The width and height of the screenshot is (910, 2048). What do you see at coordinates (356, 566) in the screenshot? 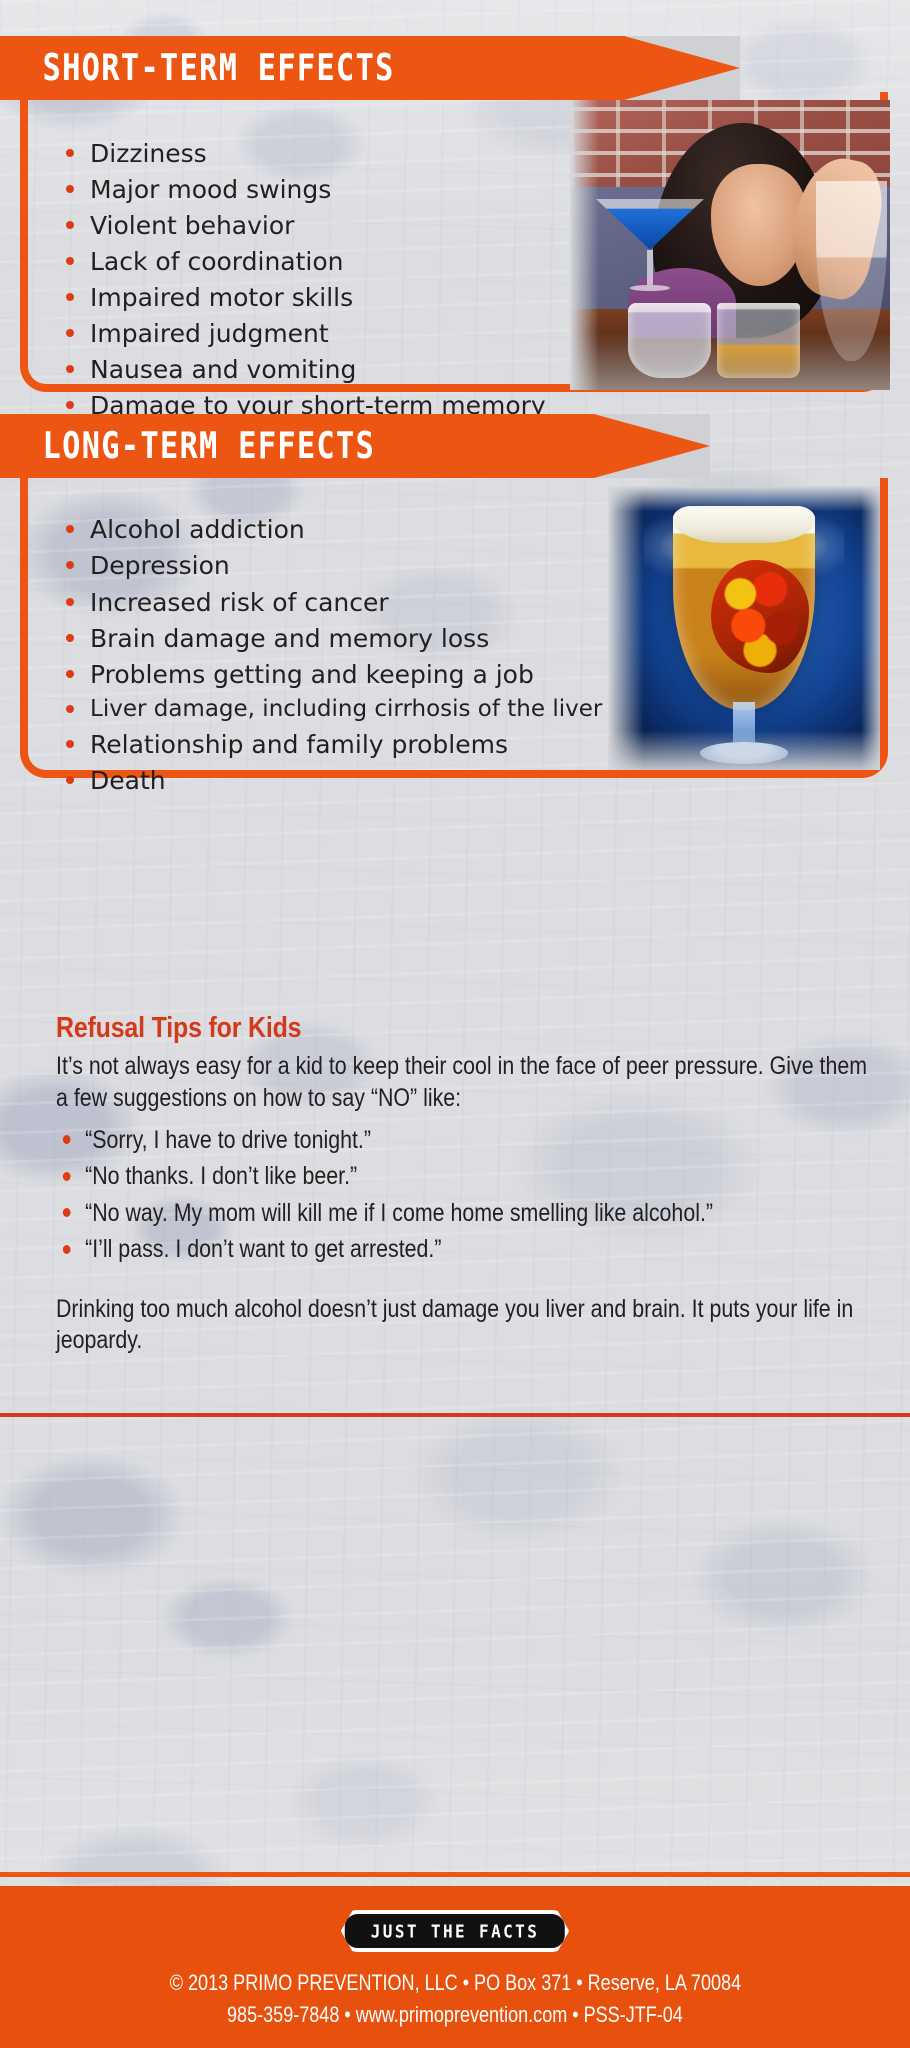
I see `list-item: Depression` at bounding box center [356, 566].